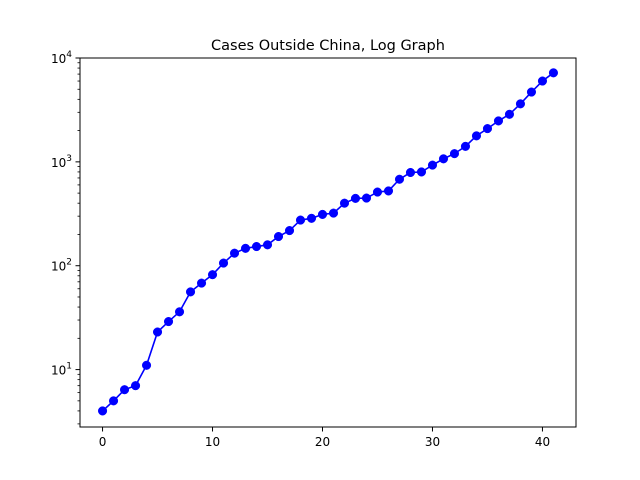 The image size is (640, 480). Describe the element at coordinates (328, 46) in the screenshot. I see `chart-title: Cases Outside China, Log Graph` at that location.